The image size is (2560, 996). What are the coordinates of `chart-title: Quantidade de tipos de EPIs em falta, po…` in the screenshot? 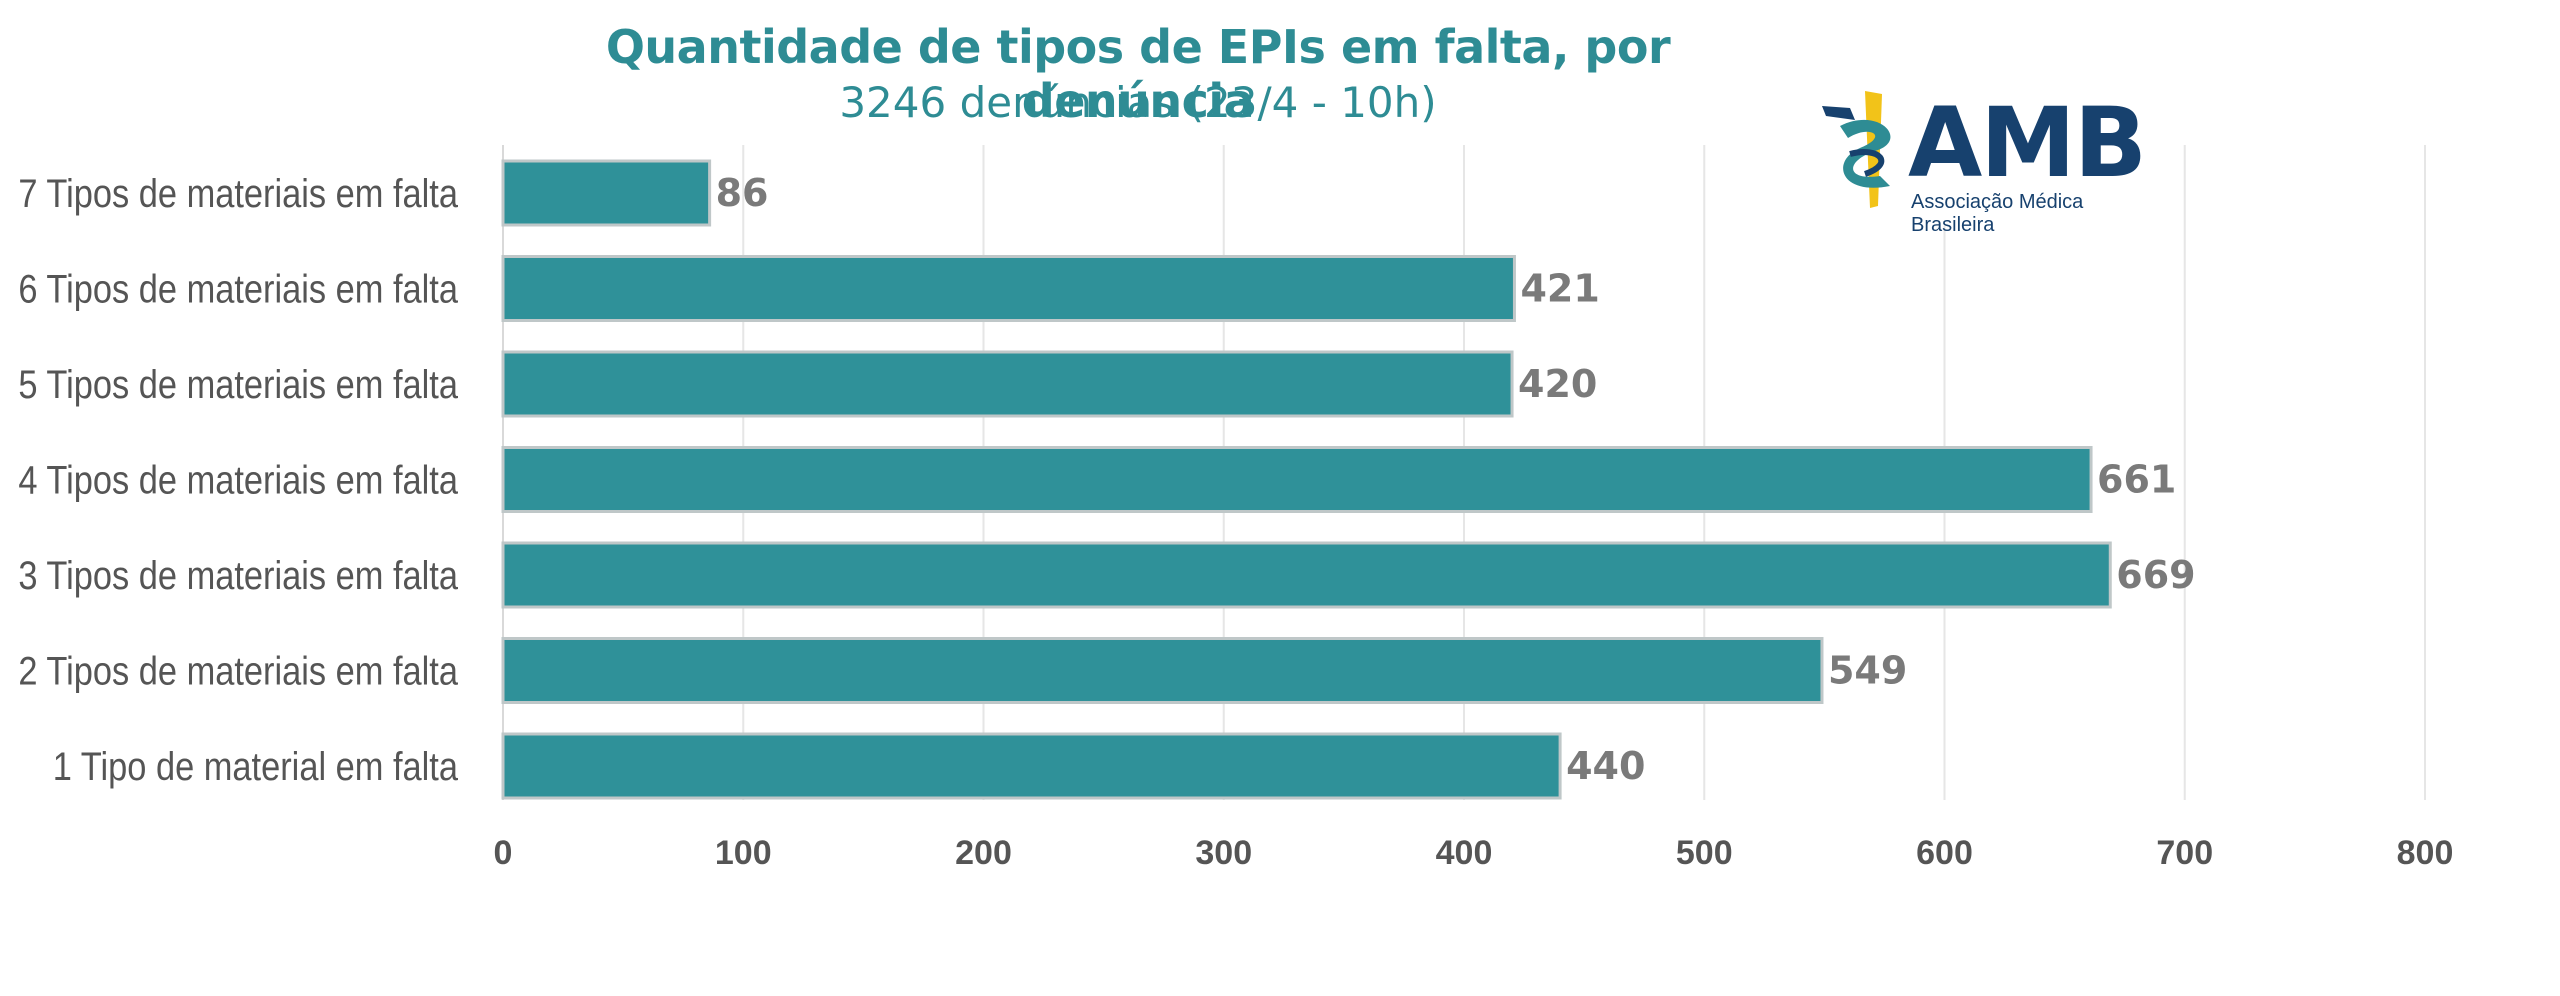 It's located at (1138, 74).